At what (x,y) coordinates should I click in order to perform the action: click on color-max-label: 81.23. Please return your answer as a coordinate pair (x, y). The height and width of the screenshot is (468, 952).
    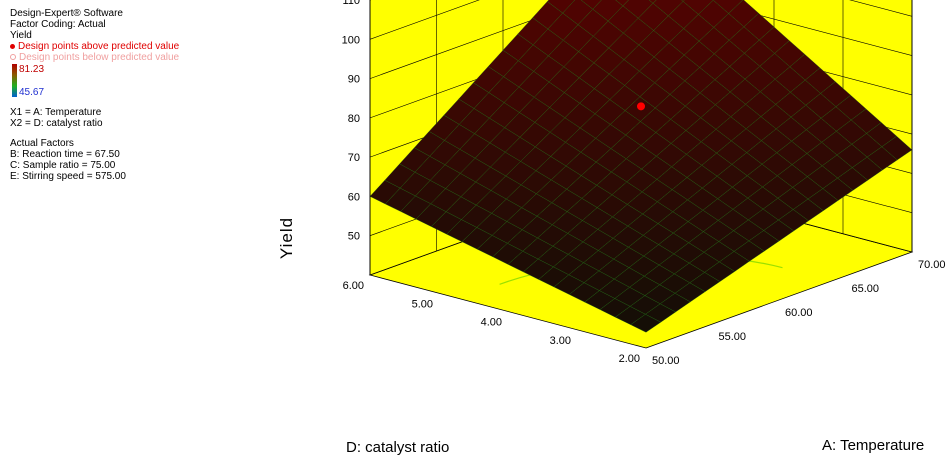
    Looking at the image, I should click on (32, 69).